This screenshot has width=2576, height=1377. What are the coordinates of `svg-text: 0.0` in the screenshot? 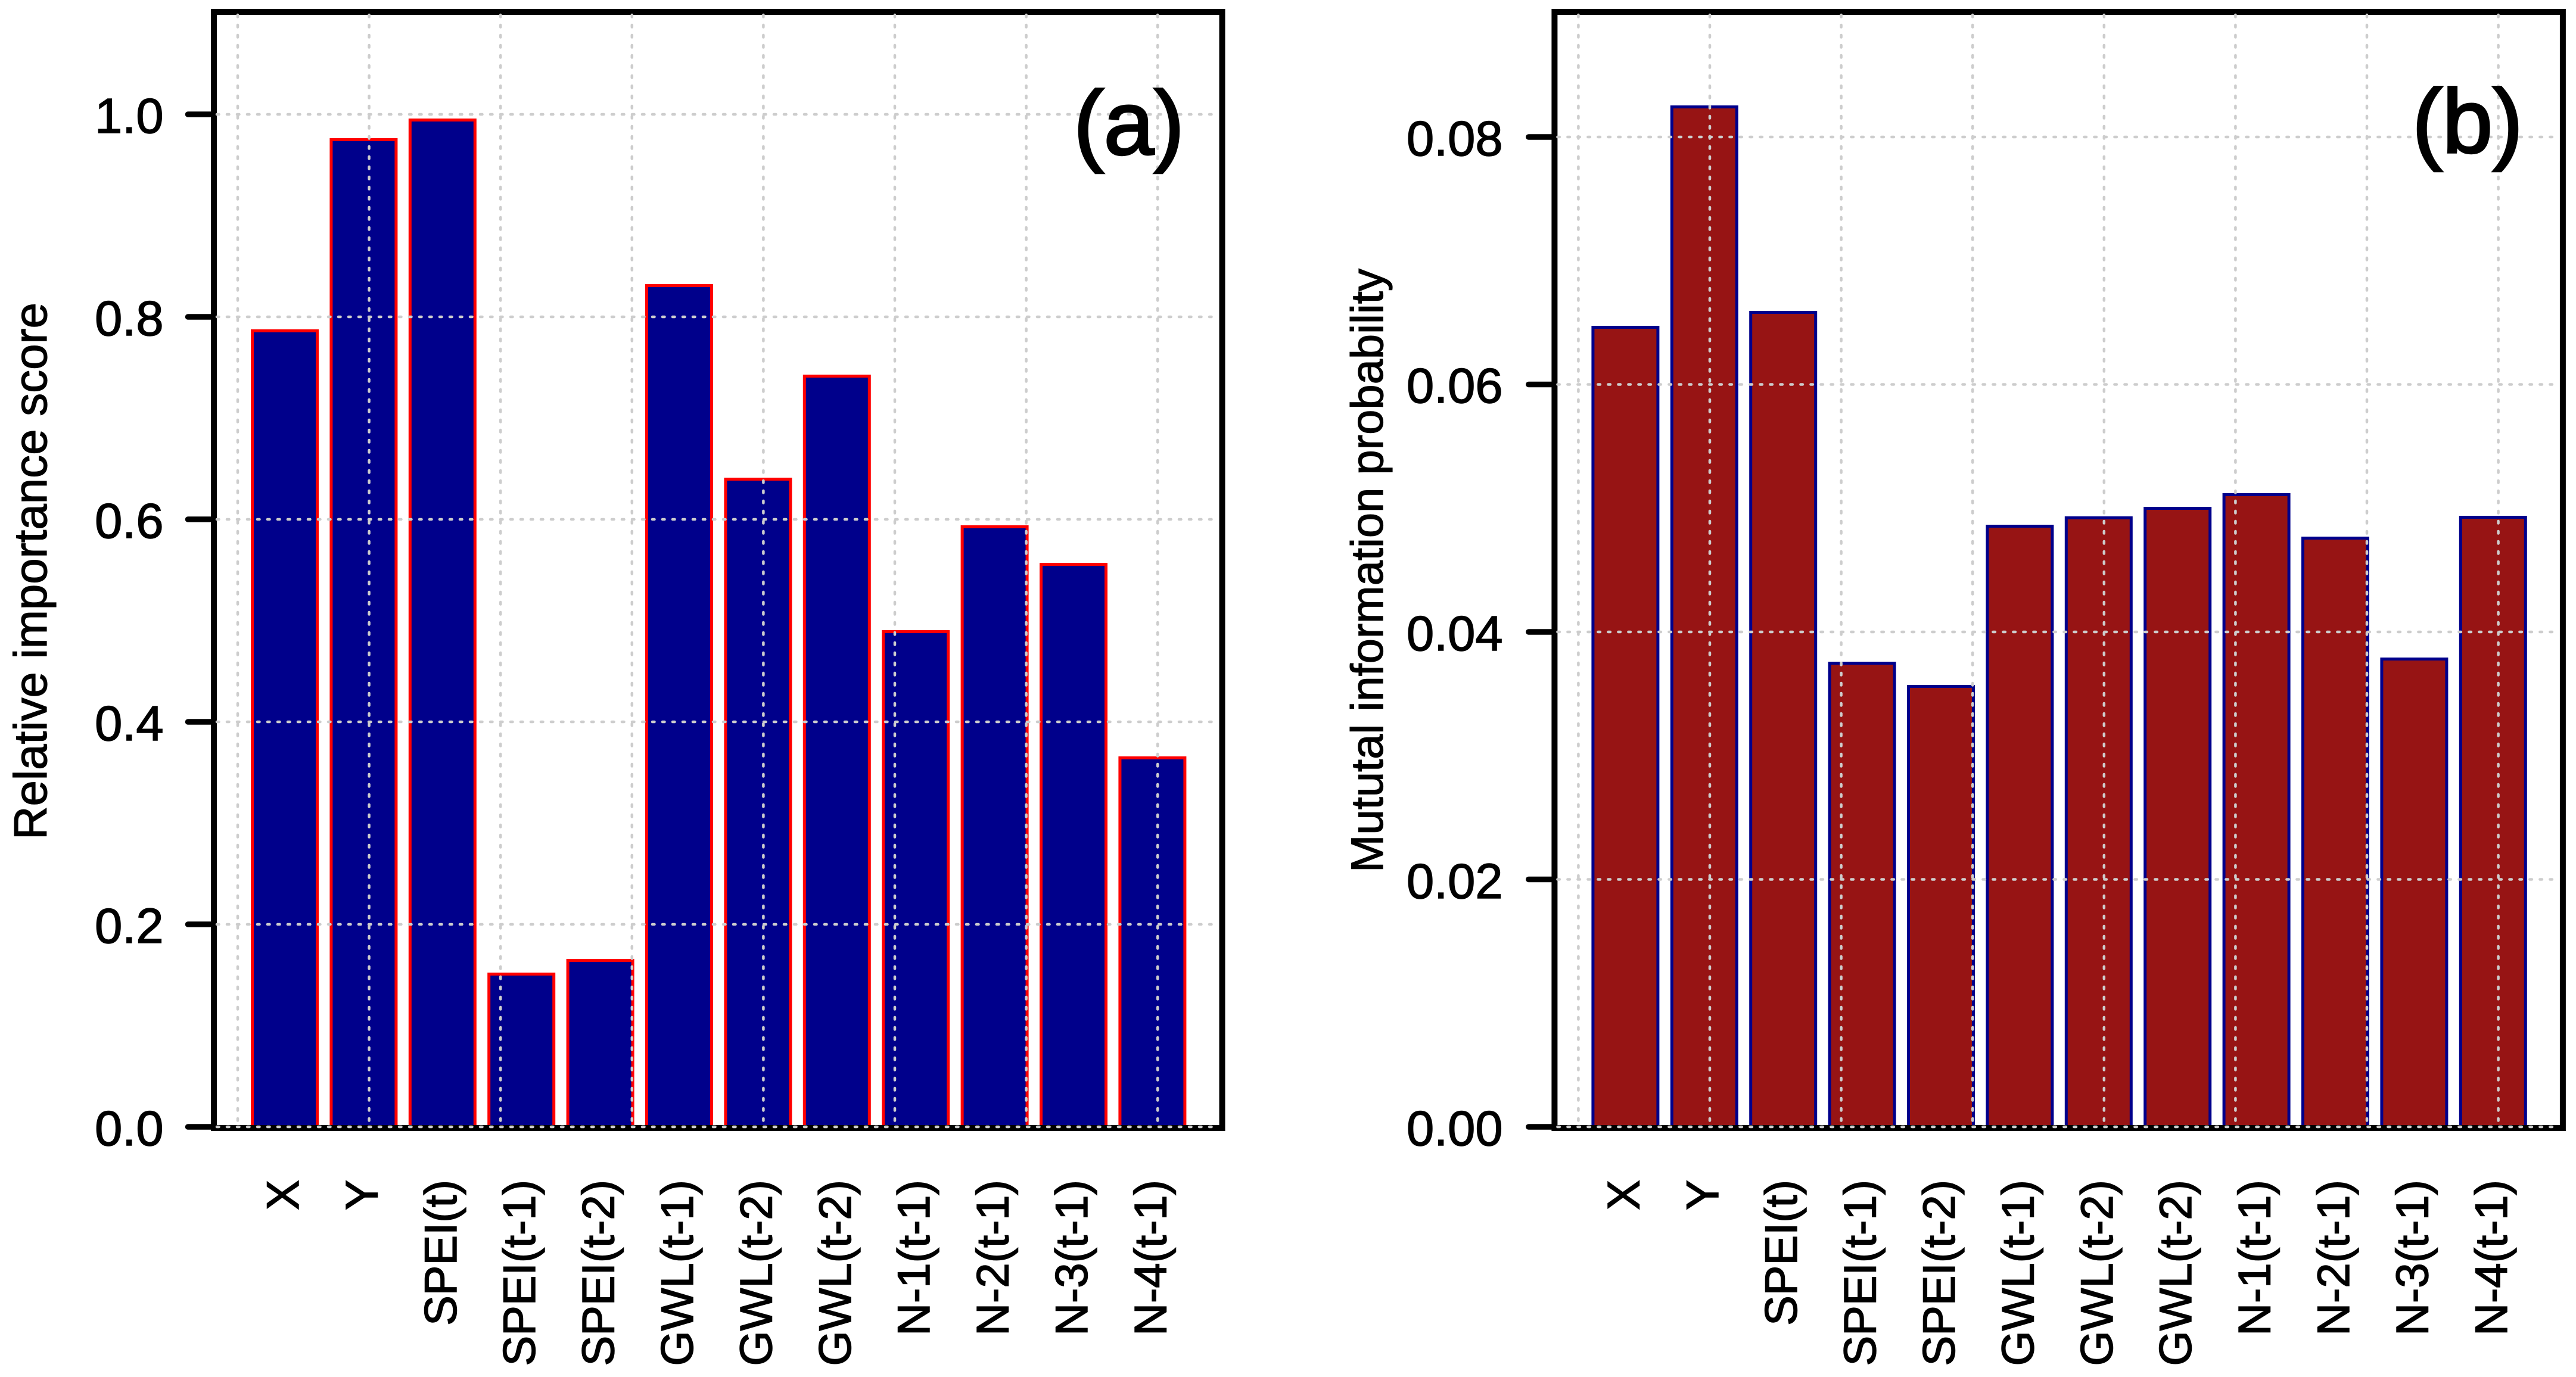 It's located at (129, 1128).